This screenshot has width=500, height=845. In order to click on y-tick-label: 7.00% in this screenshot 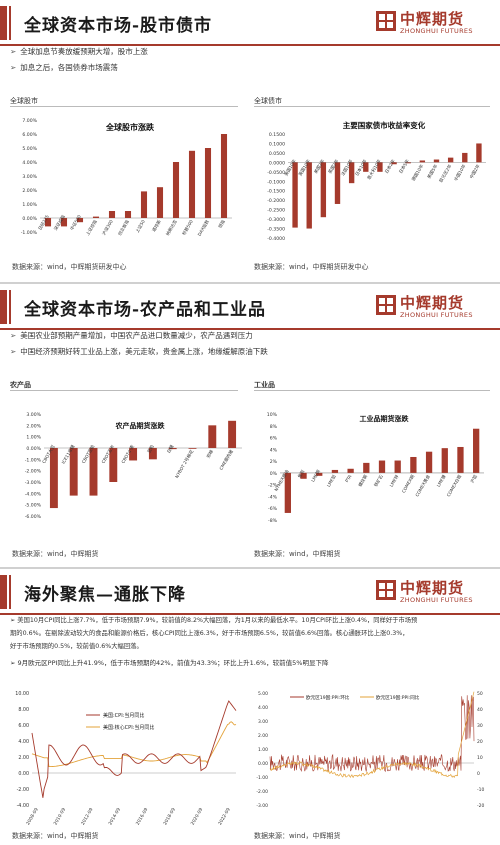, I will do `click(29, 121)`.